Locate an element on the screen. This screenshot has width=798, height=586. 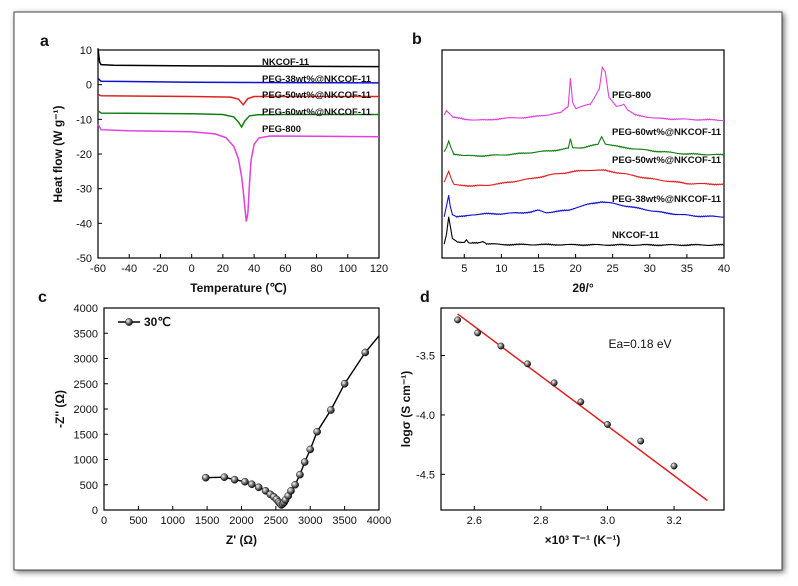
y-axis-label-c: -Z'' (Ω) is located at coordinates (60, 409).